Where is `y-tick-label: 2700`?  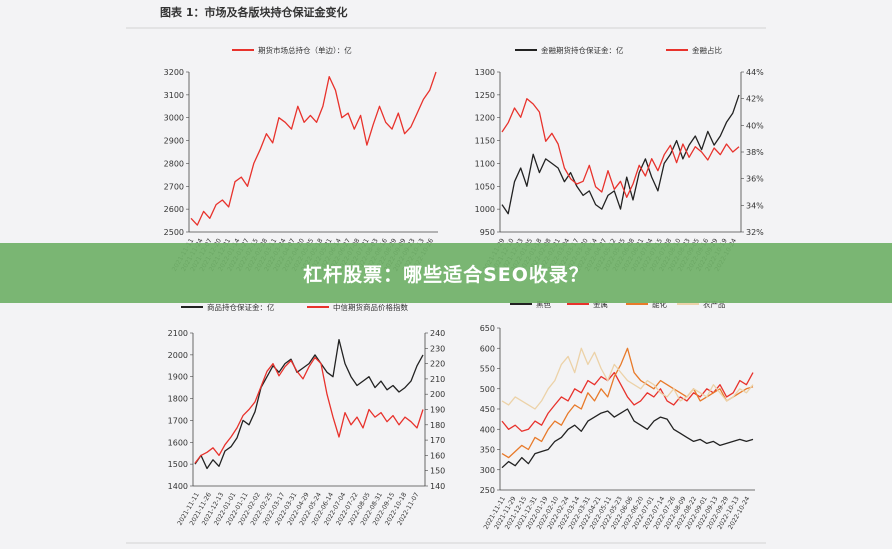
y-tick-label: 2700 is located at coordinates (174, 186).